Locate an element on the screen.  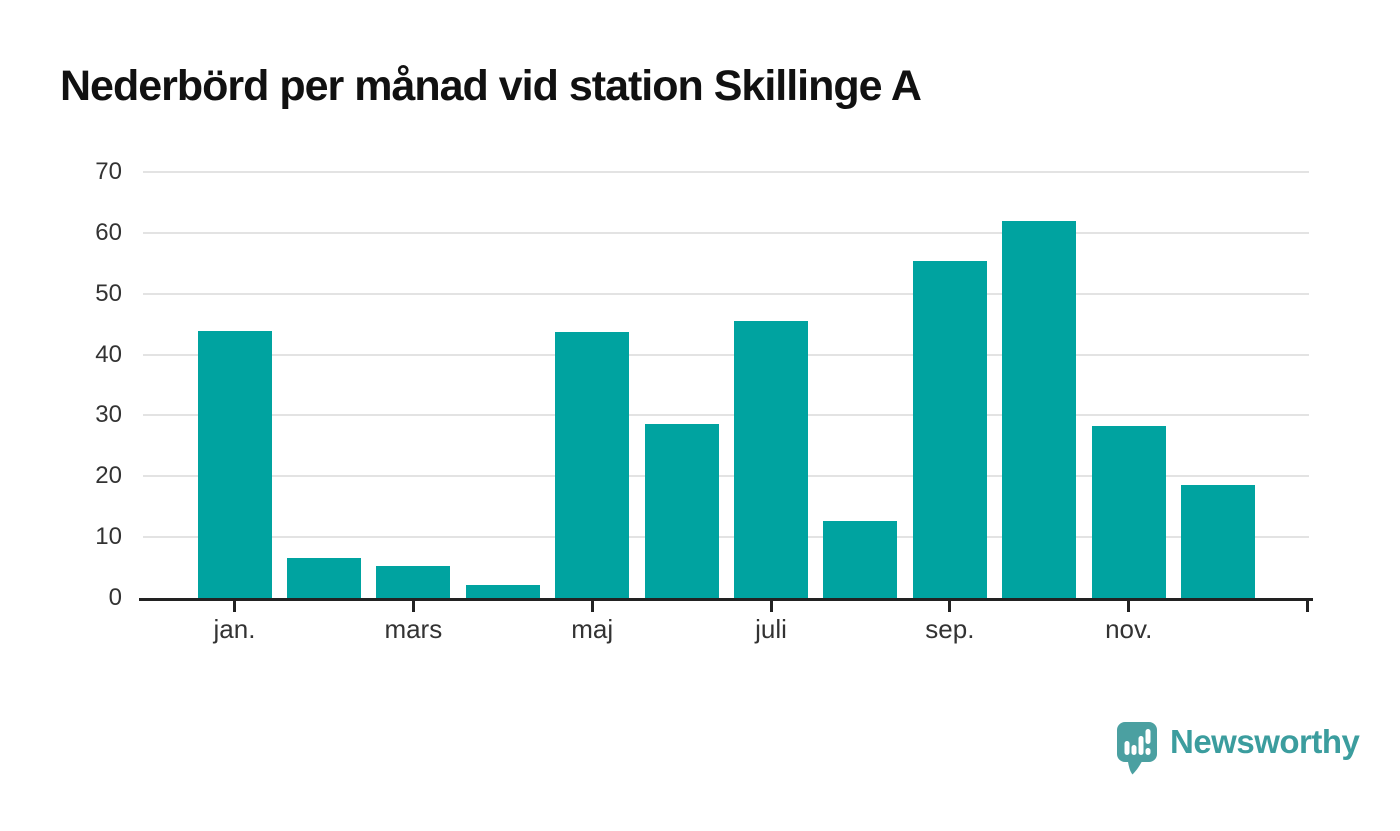
bar-maj is located at coordinates (592, 465).